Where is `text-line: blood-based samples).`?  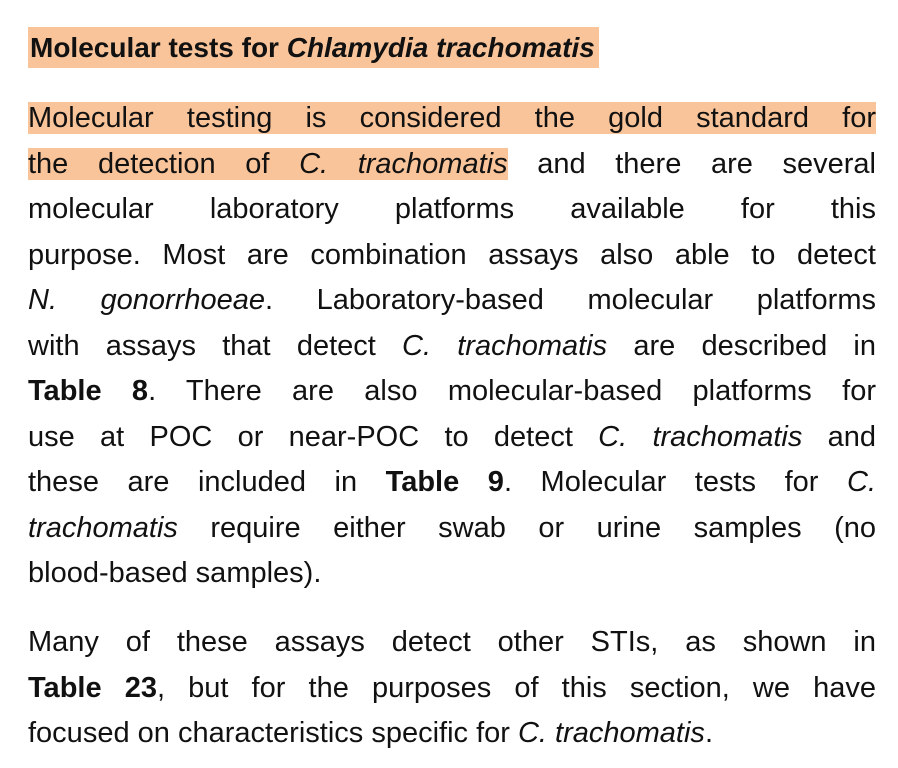 text-line: blood-based samples). is located at coordinates (452, 574).